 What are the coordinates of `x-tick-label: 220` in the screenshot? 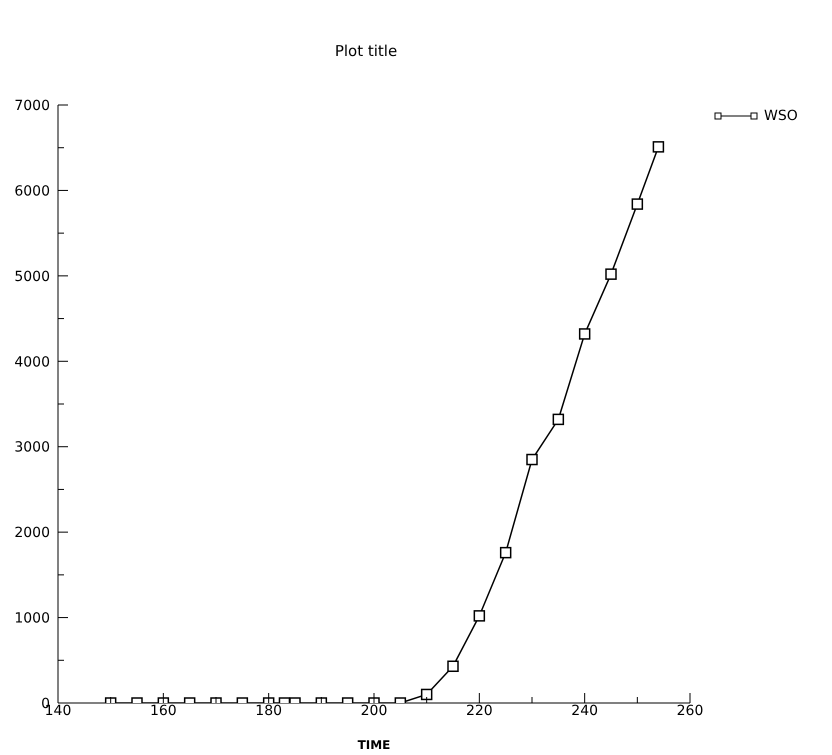 It's located at (479, 711).